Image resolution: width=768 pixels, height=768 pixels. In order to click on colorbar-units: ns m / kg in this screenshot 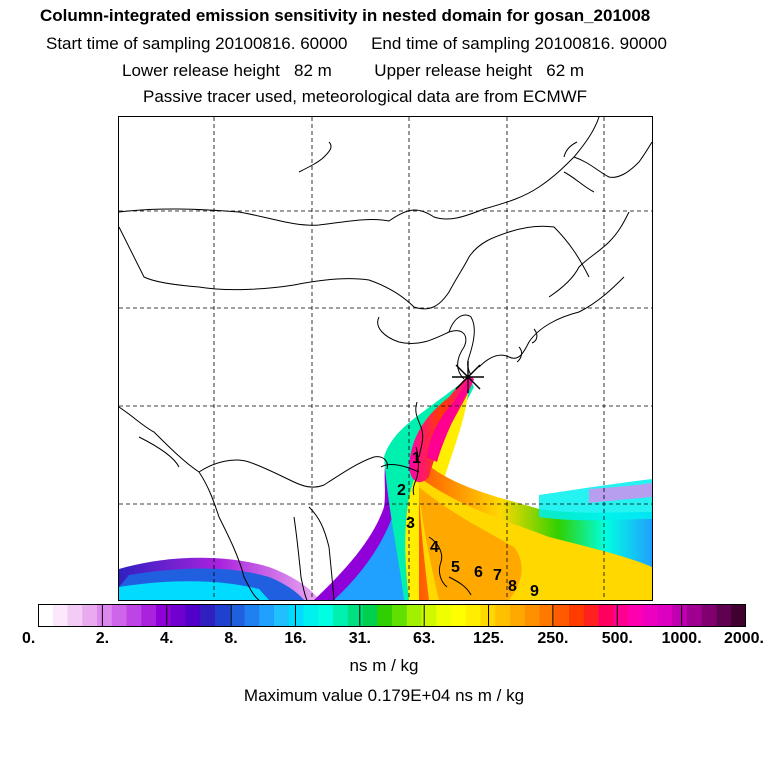, I will do `click(384, 665)`.